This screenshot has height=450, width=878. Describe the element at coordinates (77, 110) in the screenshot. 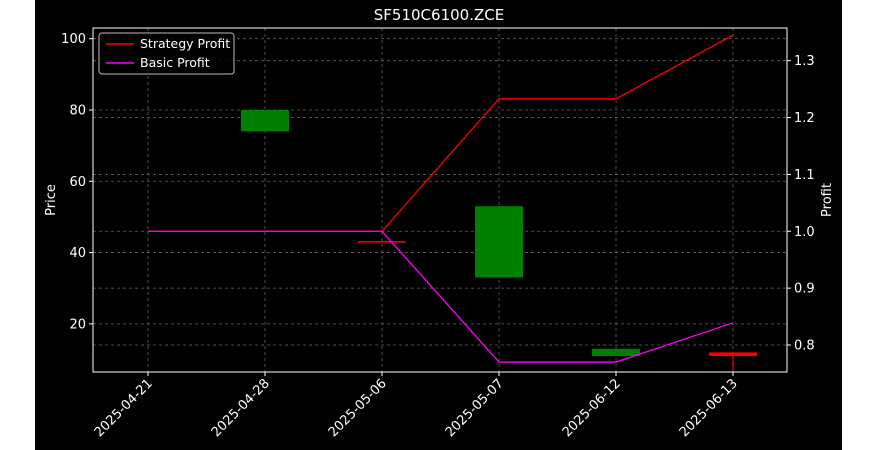

I see `y-tick-label-left: 80` at that location.